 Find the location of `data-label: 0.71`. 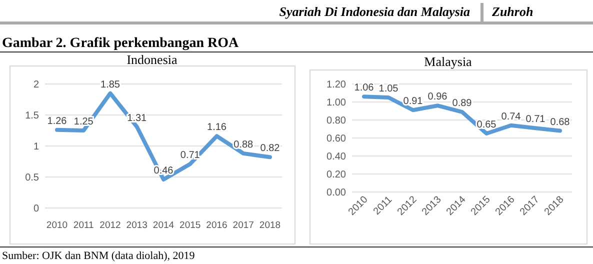

data-label: 0.71 is located at coordinates (536, 120).